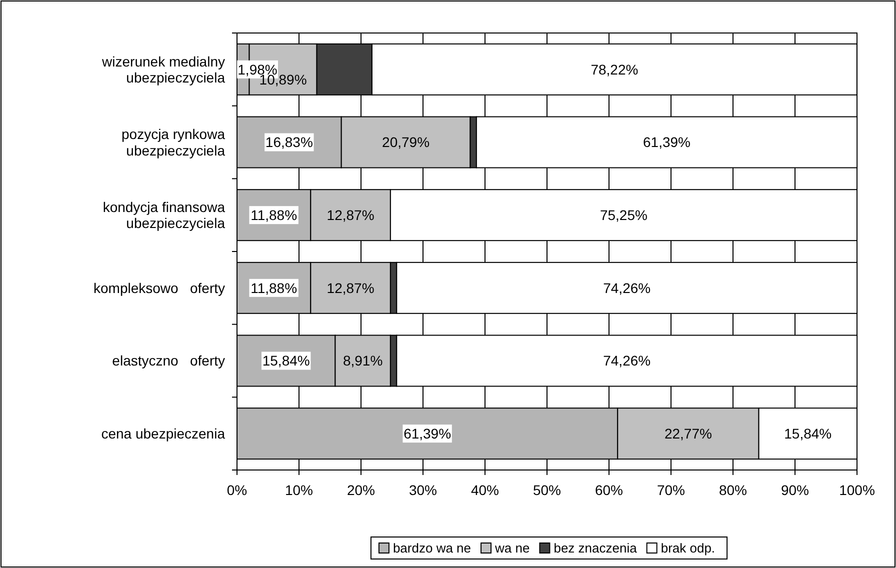  What do you see at coordinates (164, 215) in the screenshot?
I see `y-tick-label: kondycja finansowa ubezpieczyciela` at bounding box center [164, 215].